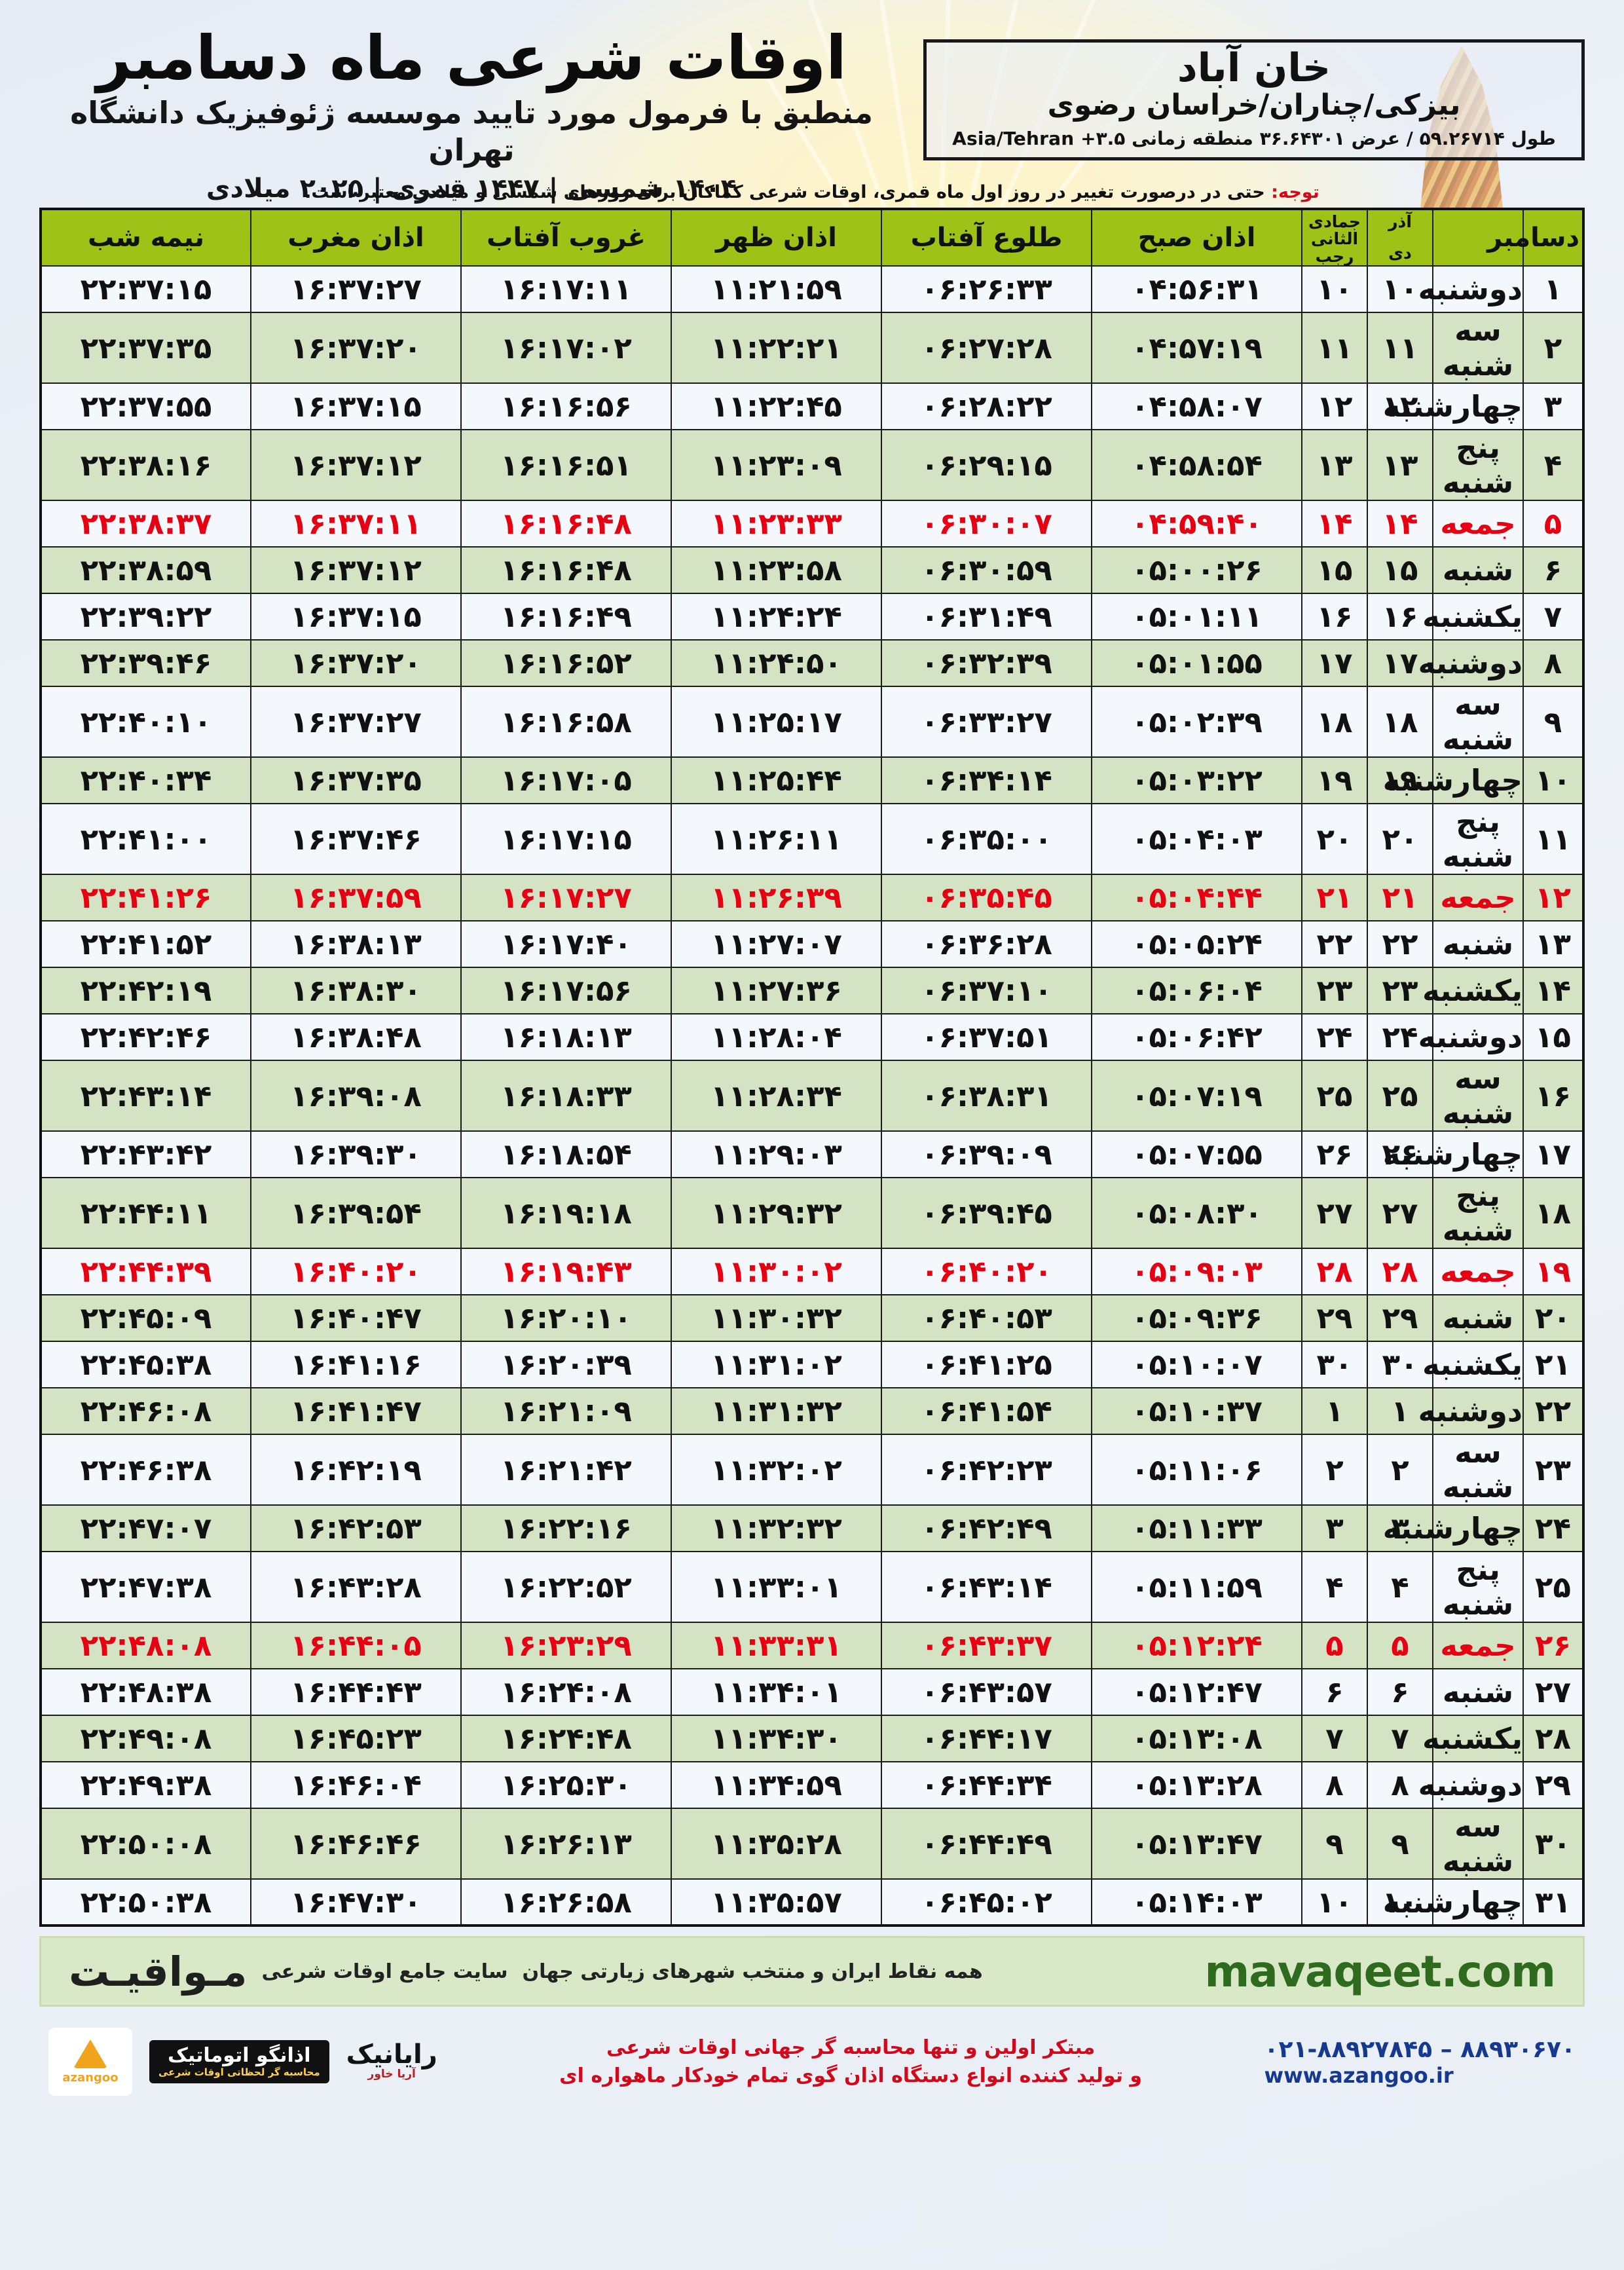  I want to click on cell-sunrise: ۰۶:۲۷:۲۸, so click(986, 348).